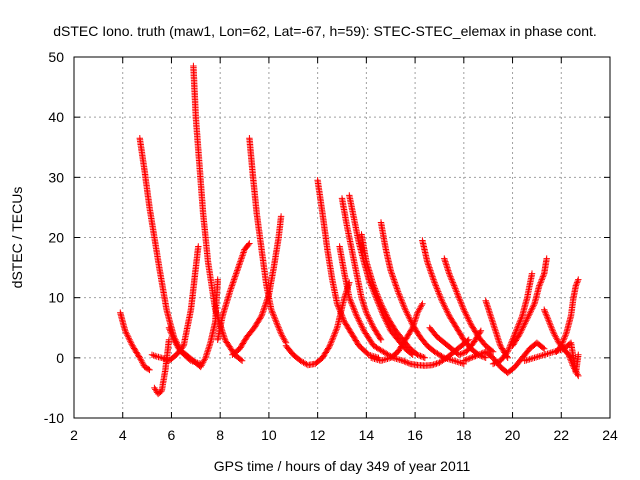  I want to click on x-tick-label: 12, so click(318, 435).